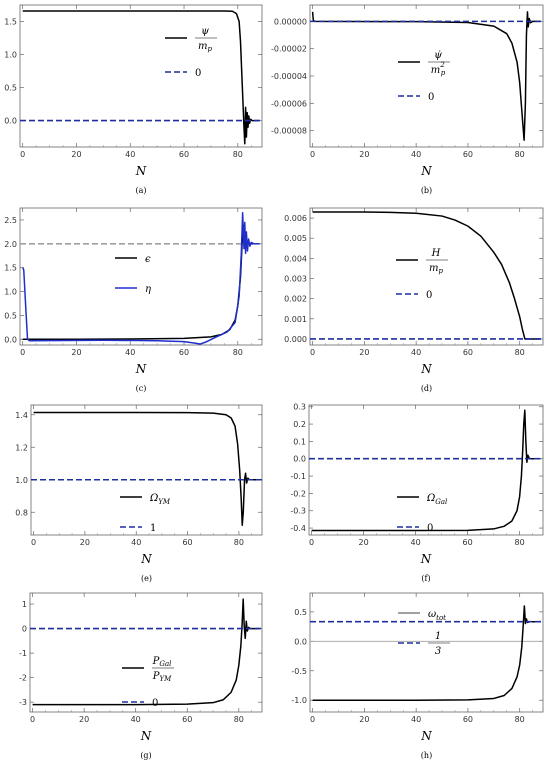 This screenshot has height=780, width=549. I want to click on y-tick-label: -3, so click(23, 702).